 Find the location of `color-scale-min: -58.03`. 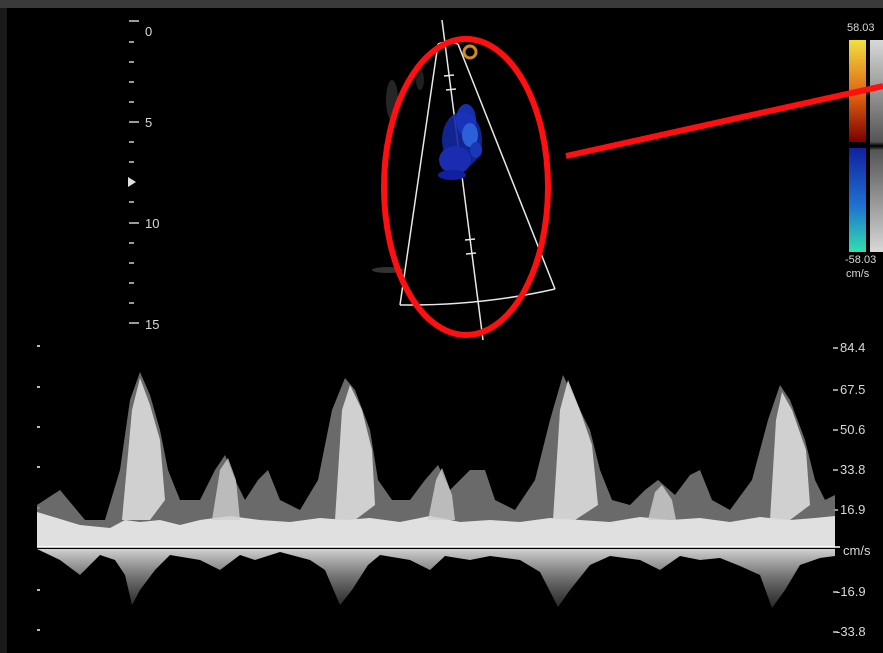

color-scale-min: -58.03 is located at coordinates (861, 260).